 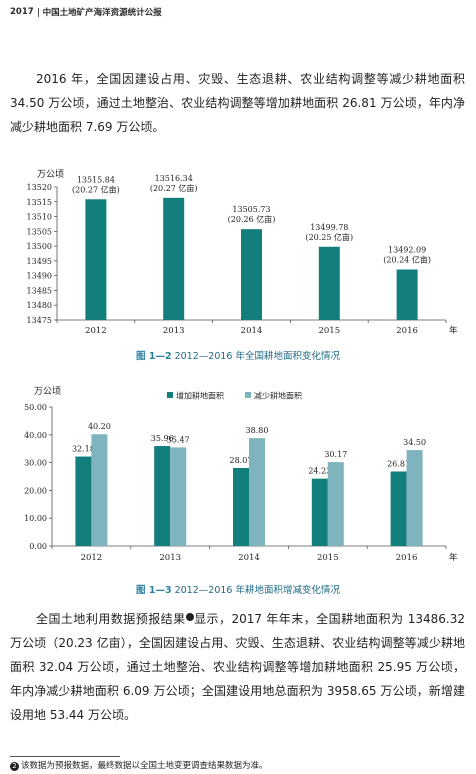 I want to click on y-tick-label: 13505, so click(x=39, y=231).